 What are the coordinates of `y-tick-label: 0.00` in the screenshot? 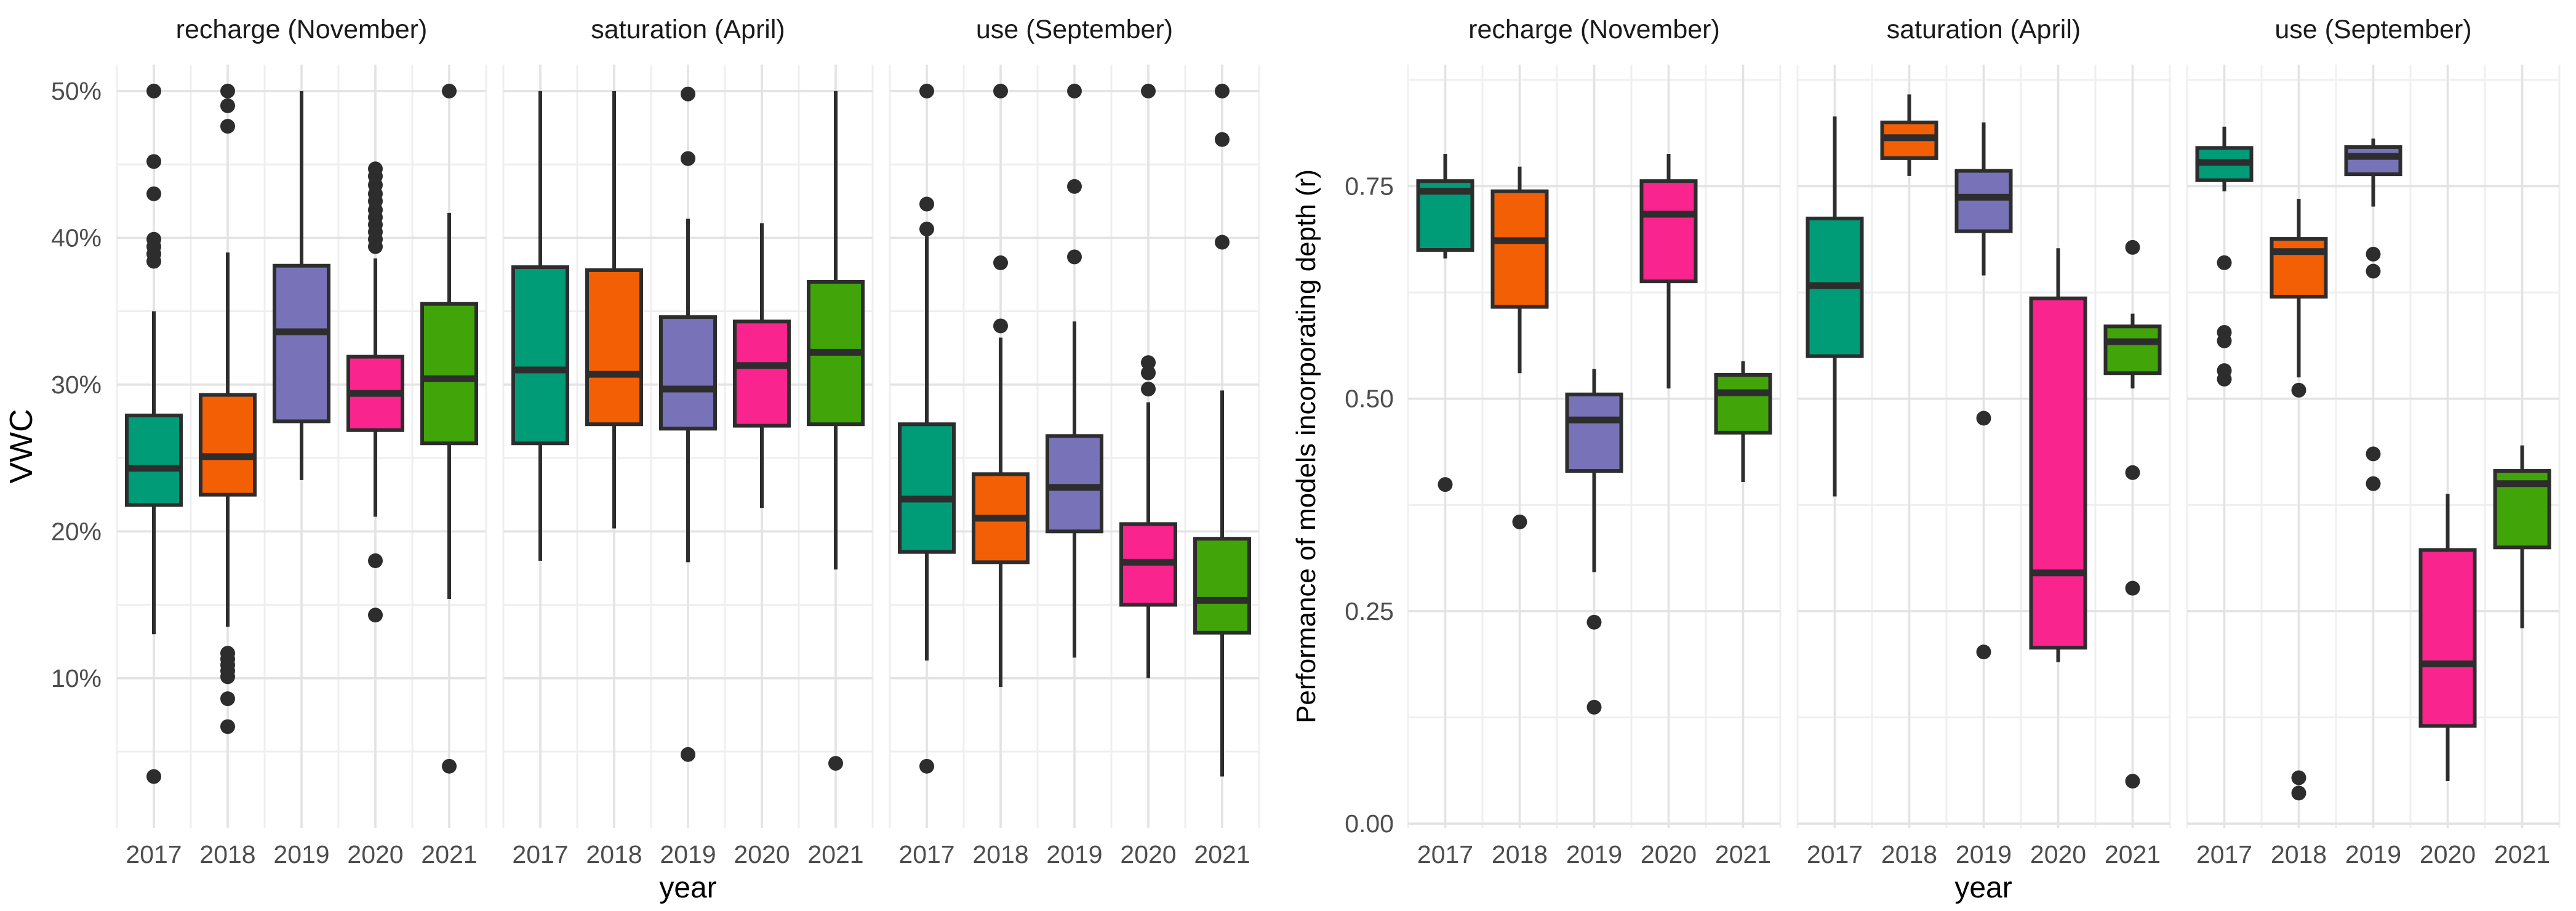 It's located at (1369, 823).